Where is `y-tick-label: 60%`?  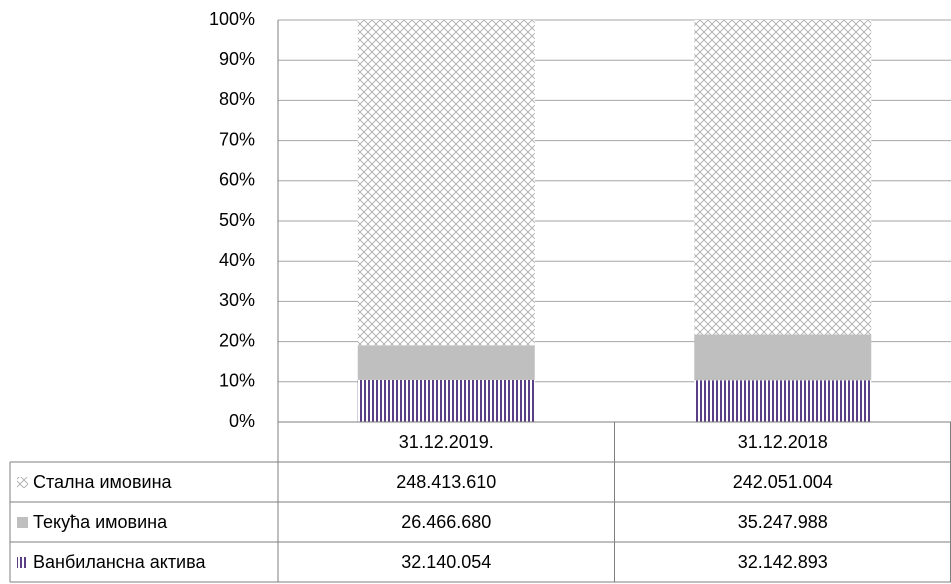
y-tick-label: 60% is located at coordinates (237, 180).